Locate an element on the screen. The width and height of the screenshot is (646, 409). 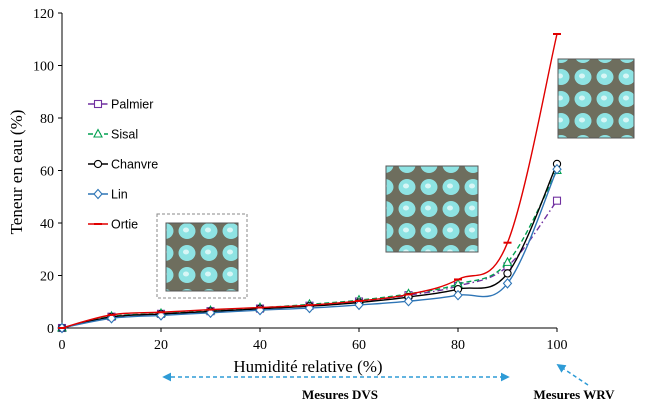
x-tick-label: 20 is located at coordinates (161, 345).